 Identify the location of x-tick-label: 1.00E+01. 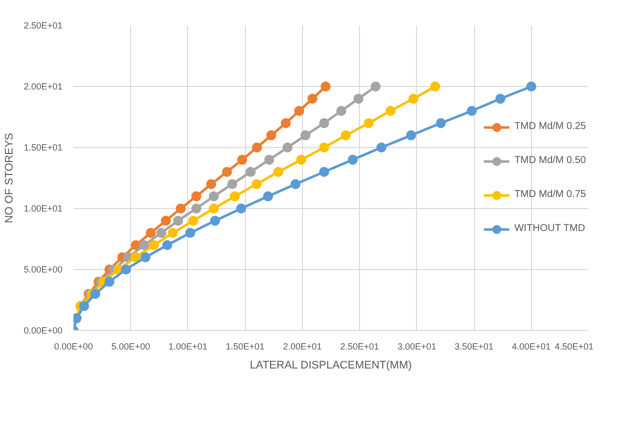
(188, 347).